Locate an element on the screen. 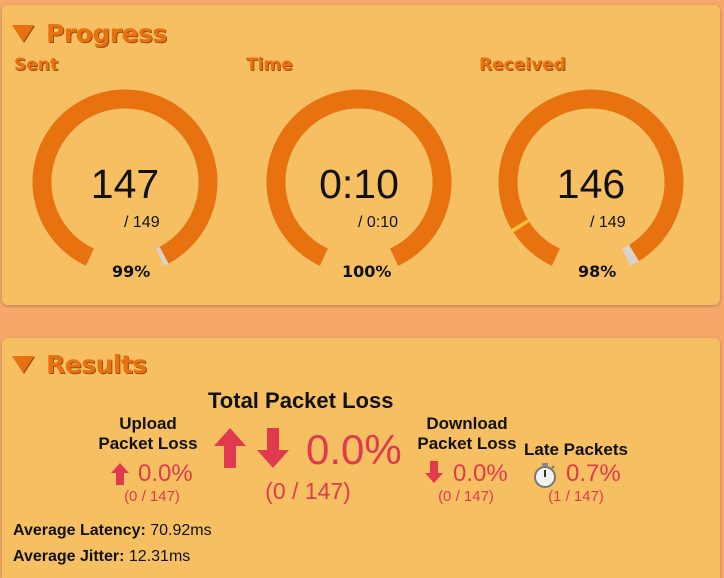 This screenshot has height=578, width=724. received-gauge-ring is located at coordinates (591, 177).